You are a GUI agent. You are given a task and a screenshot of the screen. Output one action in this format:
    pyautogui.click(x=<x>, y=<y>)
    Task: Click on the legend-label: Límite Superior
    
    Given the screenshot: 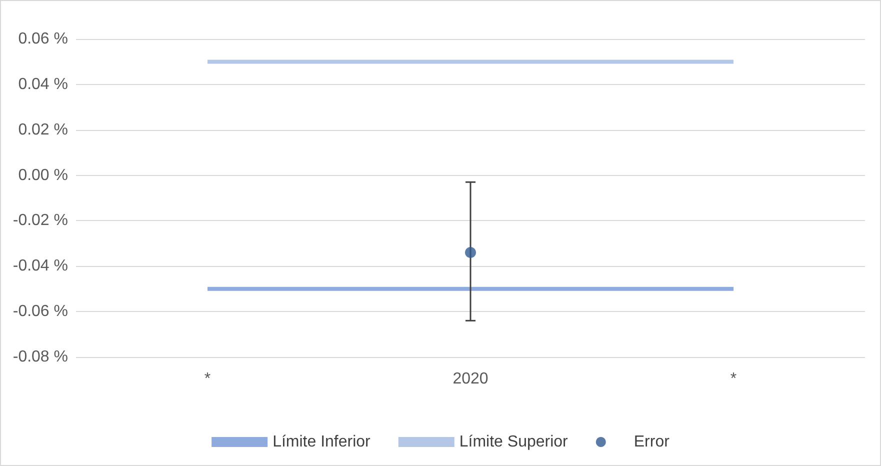 What is the action you would take?
    pyautogui.click(x=514, y=442)
    